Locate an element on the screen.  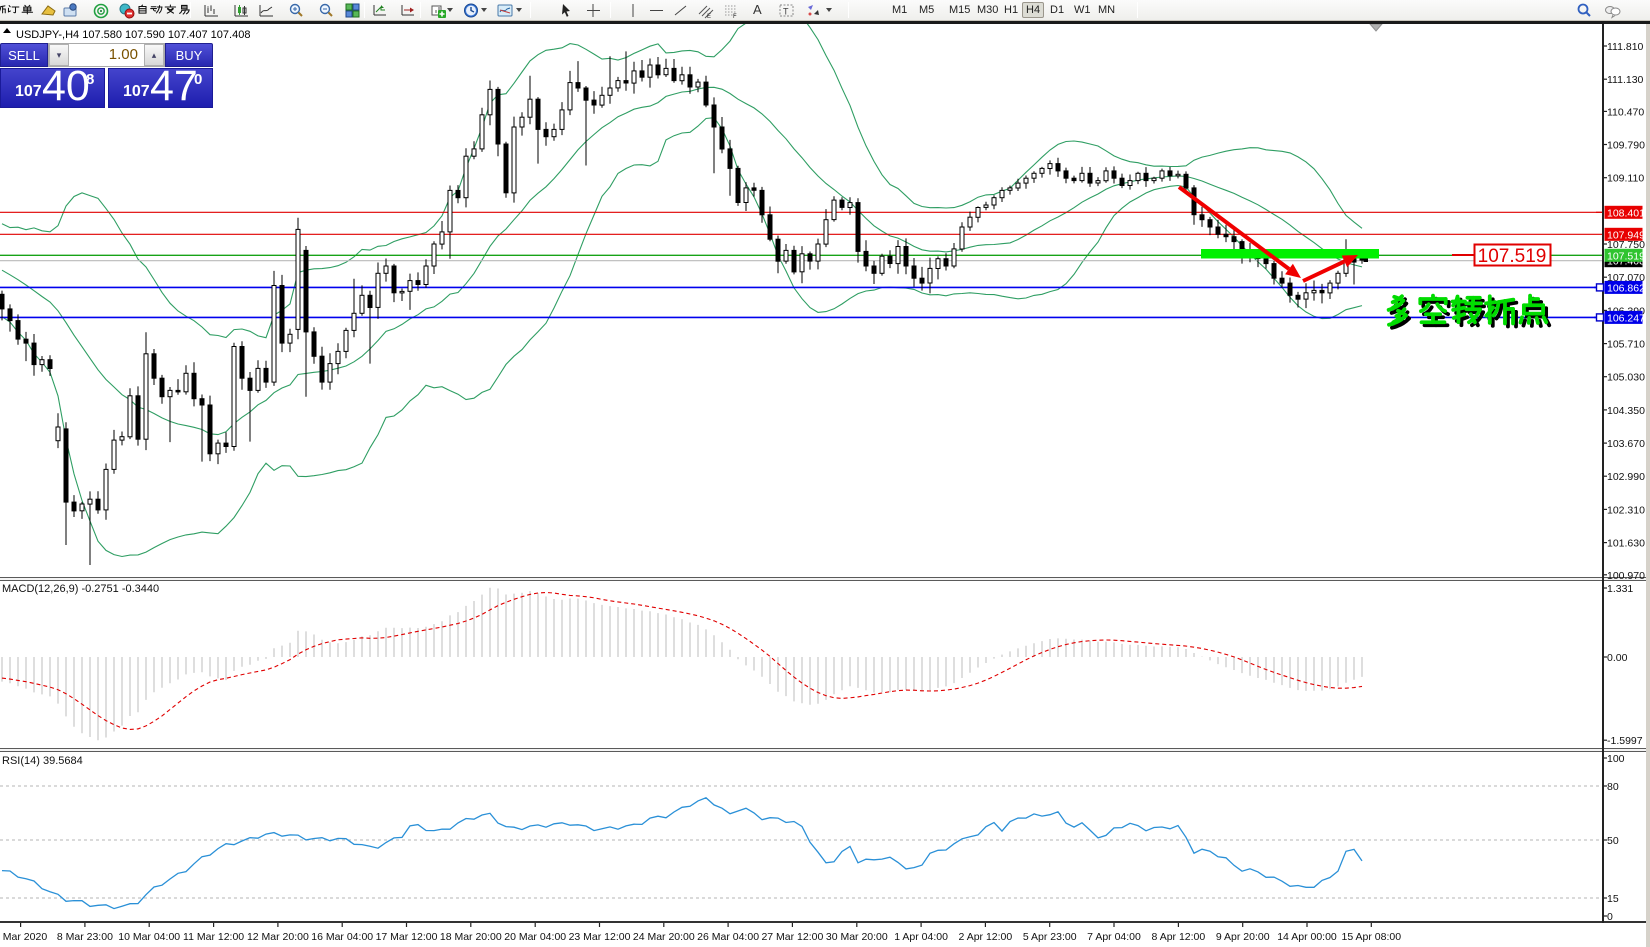
svg-text: 16 Mar 04:00 is located at coordinates (342, 937).